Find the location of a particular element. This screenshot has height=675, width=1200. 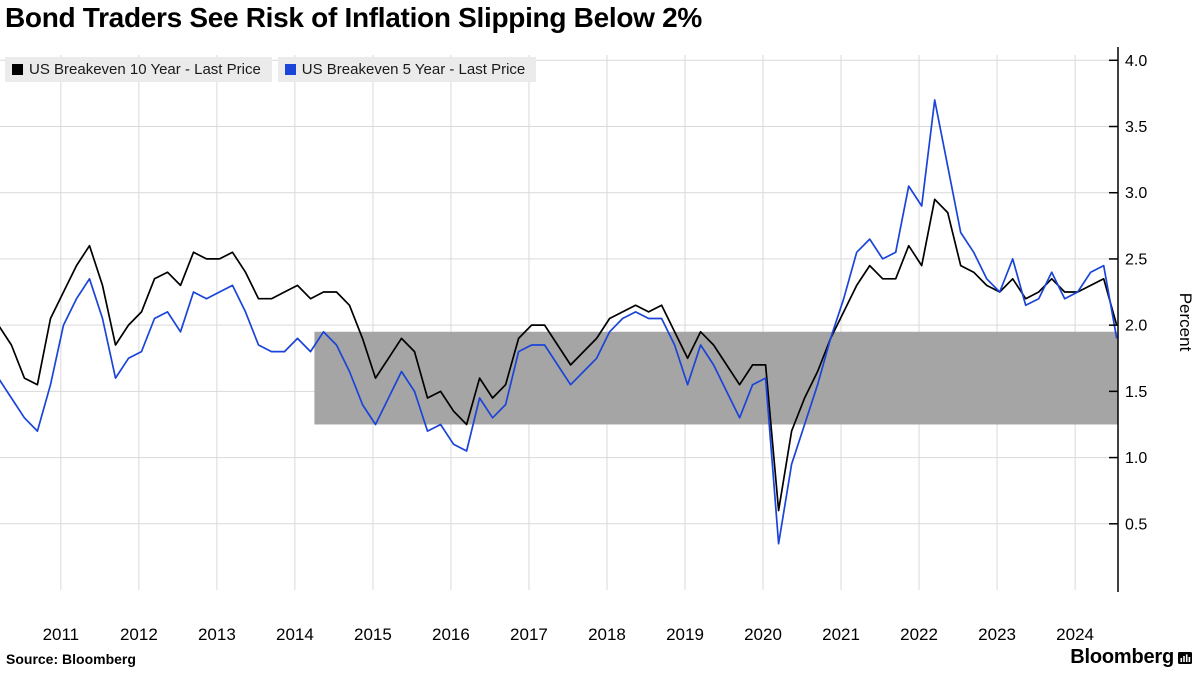

y-tick-label: 2.0 is located at coordinates (1136, 326).